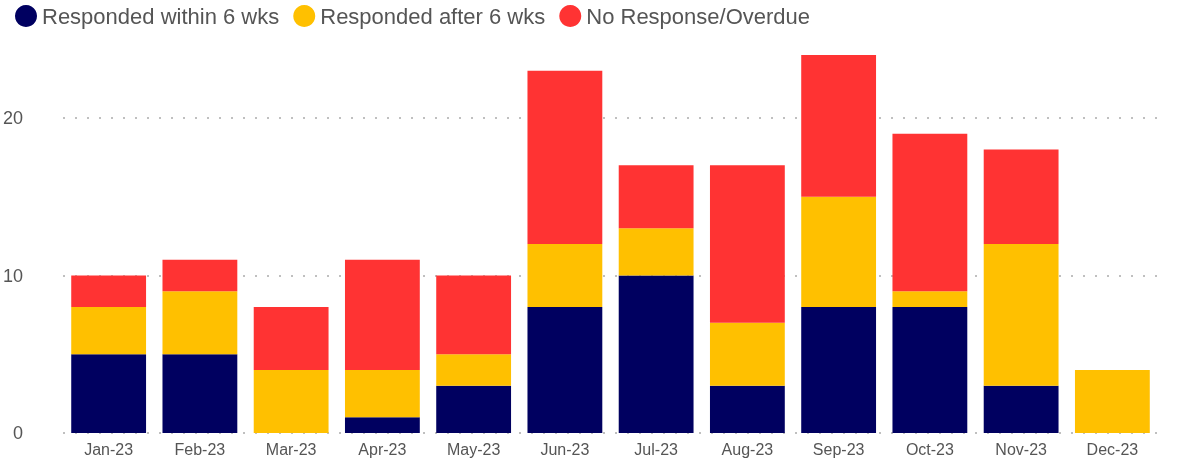  I want to click on x-tick-label: Aug-23, so click(747, 449).